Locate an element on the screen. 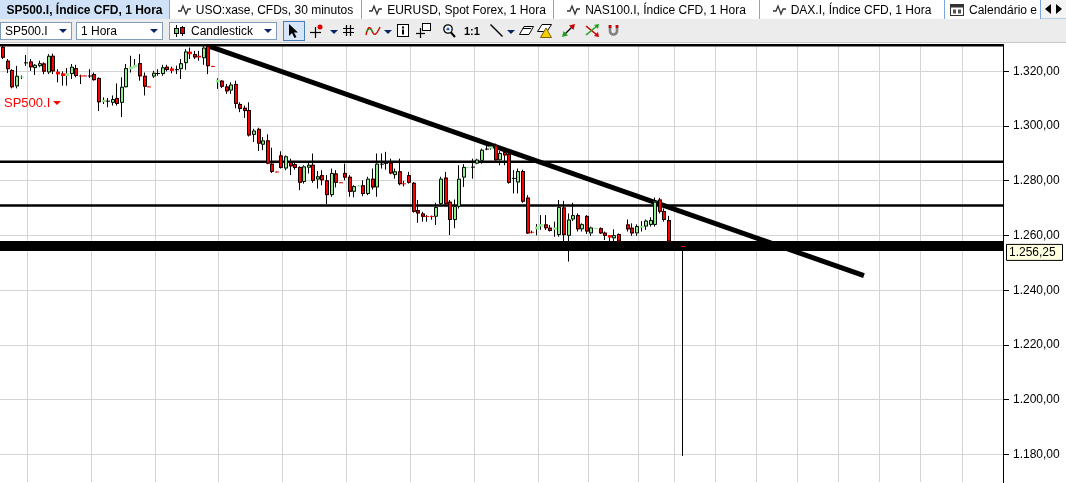  y-tick-label: 1.200,00 is located at coordinates (1037, 399).